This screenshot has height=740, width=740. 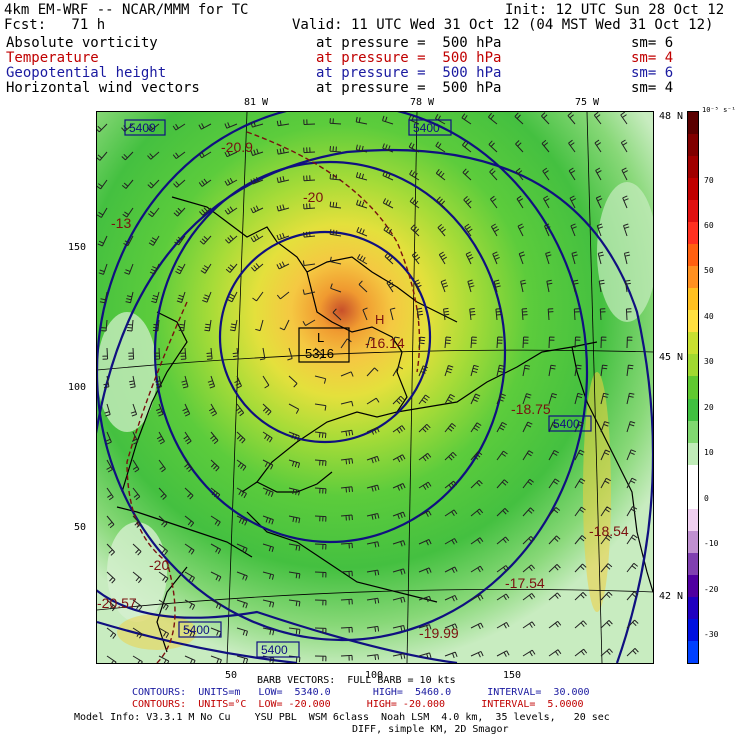 I want to click on temp-label: -19.99, so click(x=439, y=633).